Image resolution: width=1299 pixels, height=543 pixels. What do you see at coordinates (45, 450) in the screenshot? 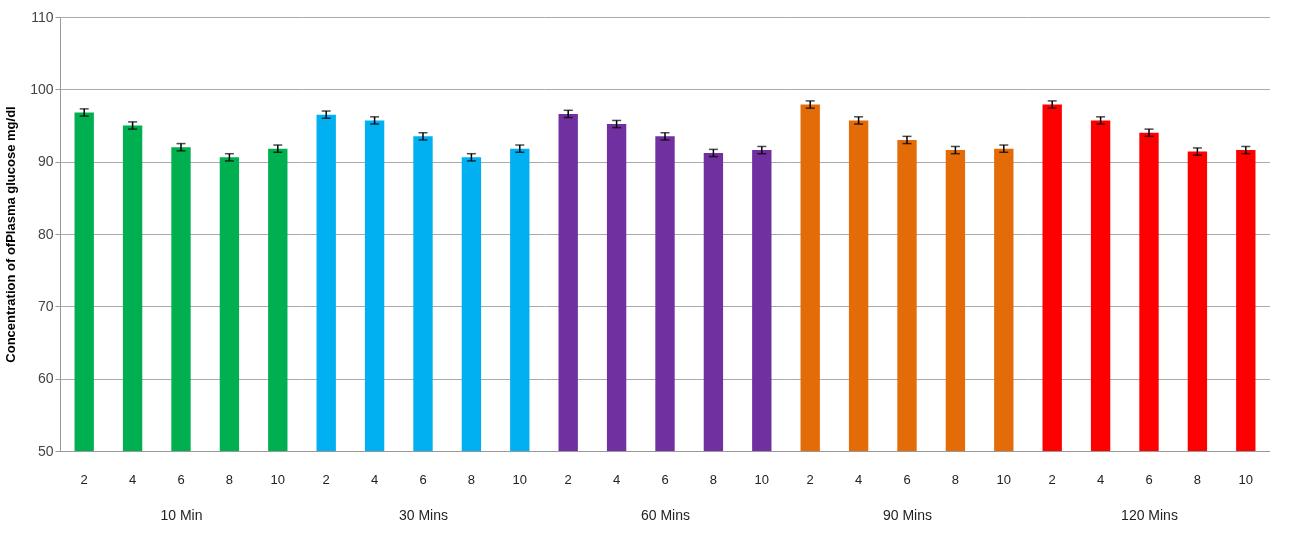
I see `y-tick-label: 50` at bounding box center [45, 450].